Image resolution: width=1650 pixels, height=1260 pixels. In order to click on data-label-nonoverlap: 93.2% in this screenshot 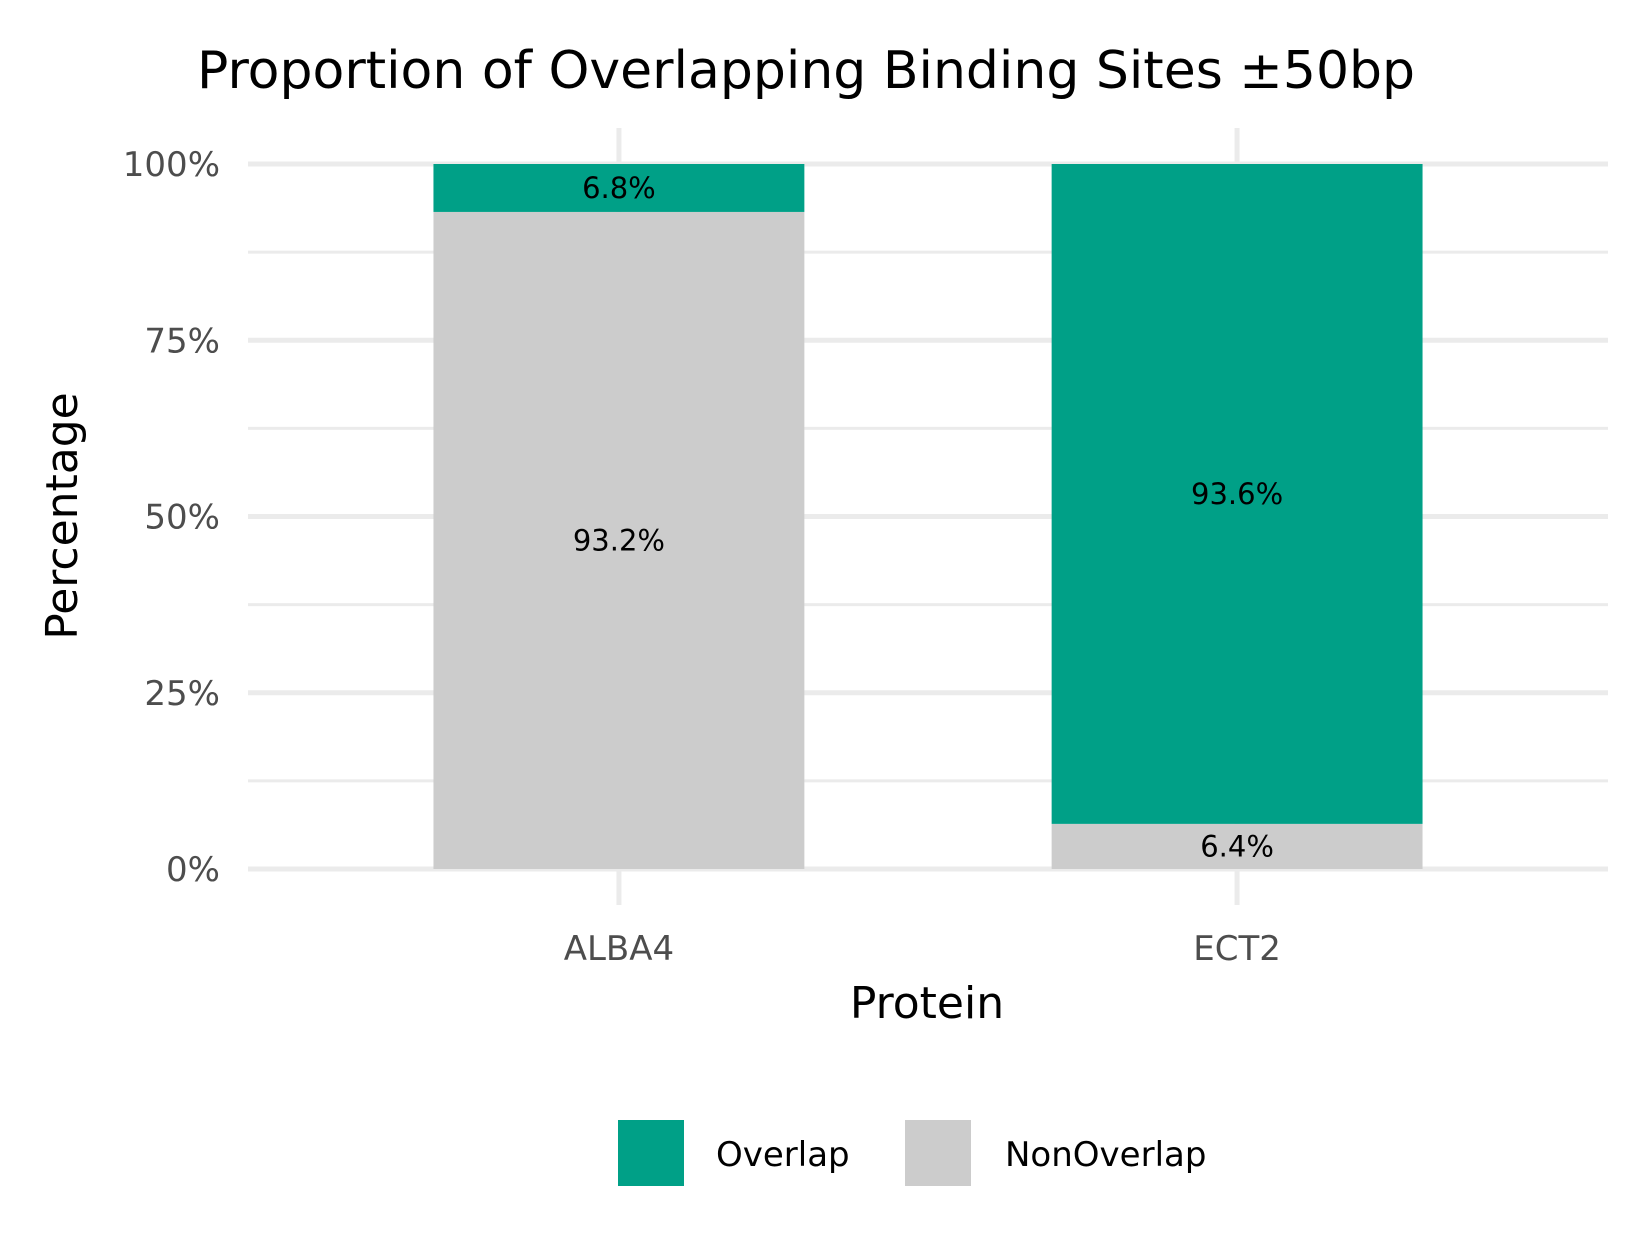, I will do `click(619, 540)`.